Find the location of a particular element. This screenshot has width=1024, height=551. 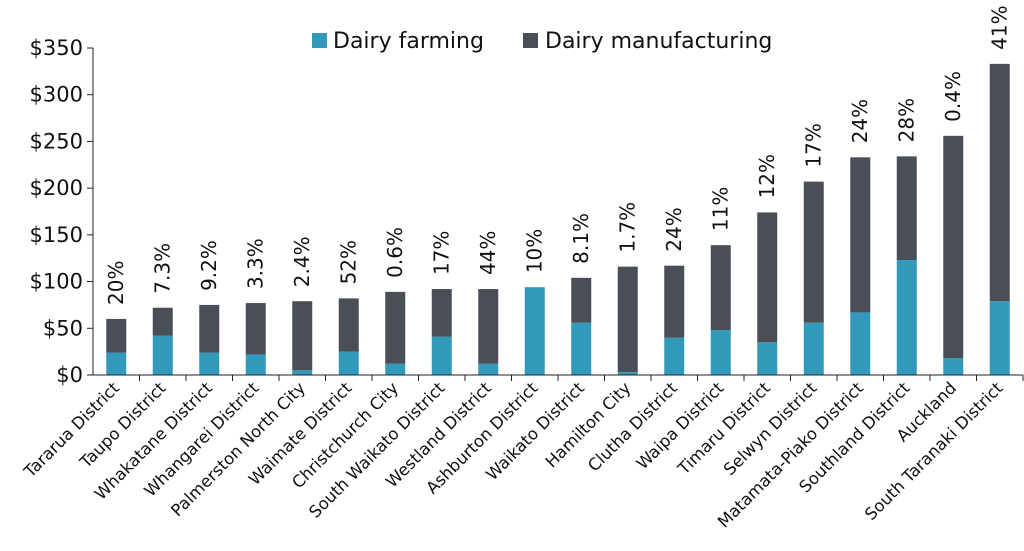

legend-swatch-dairy-farming is located at coordinates (319, 40).